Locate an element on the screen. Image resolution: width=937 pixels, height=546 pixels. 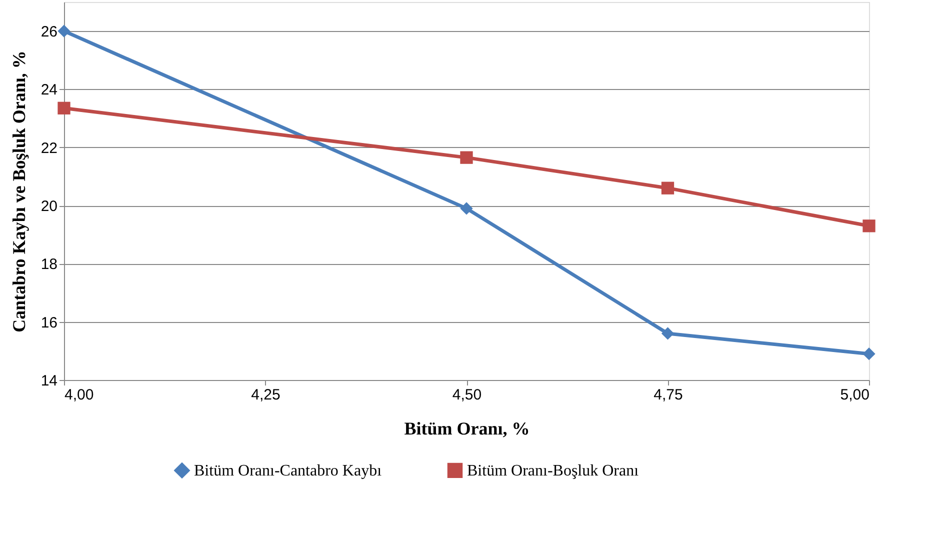
x-tick-label: 4,25 is located at coordinates (265, 395).